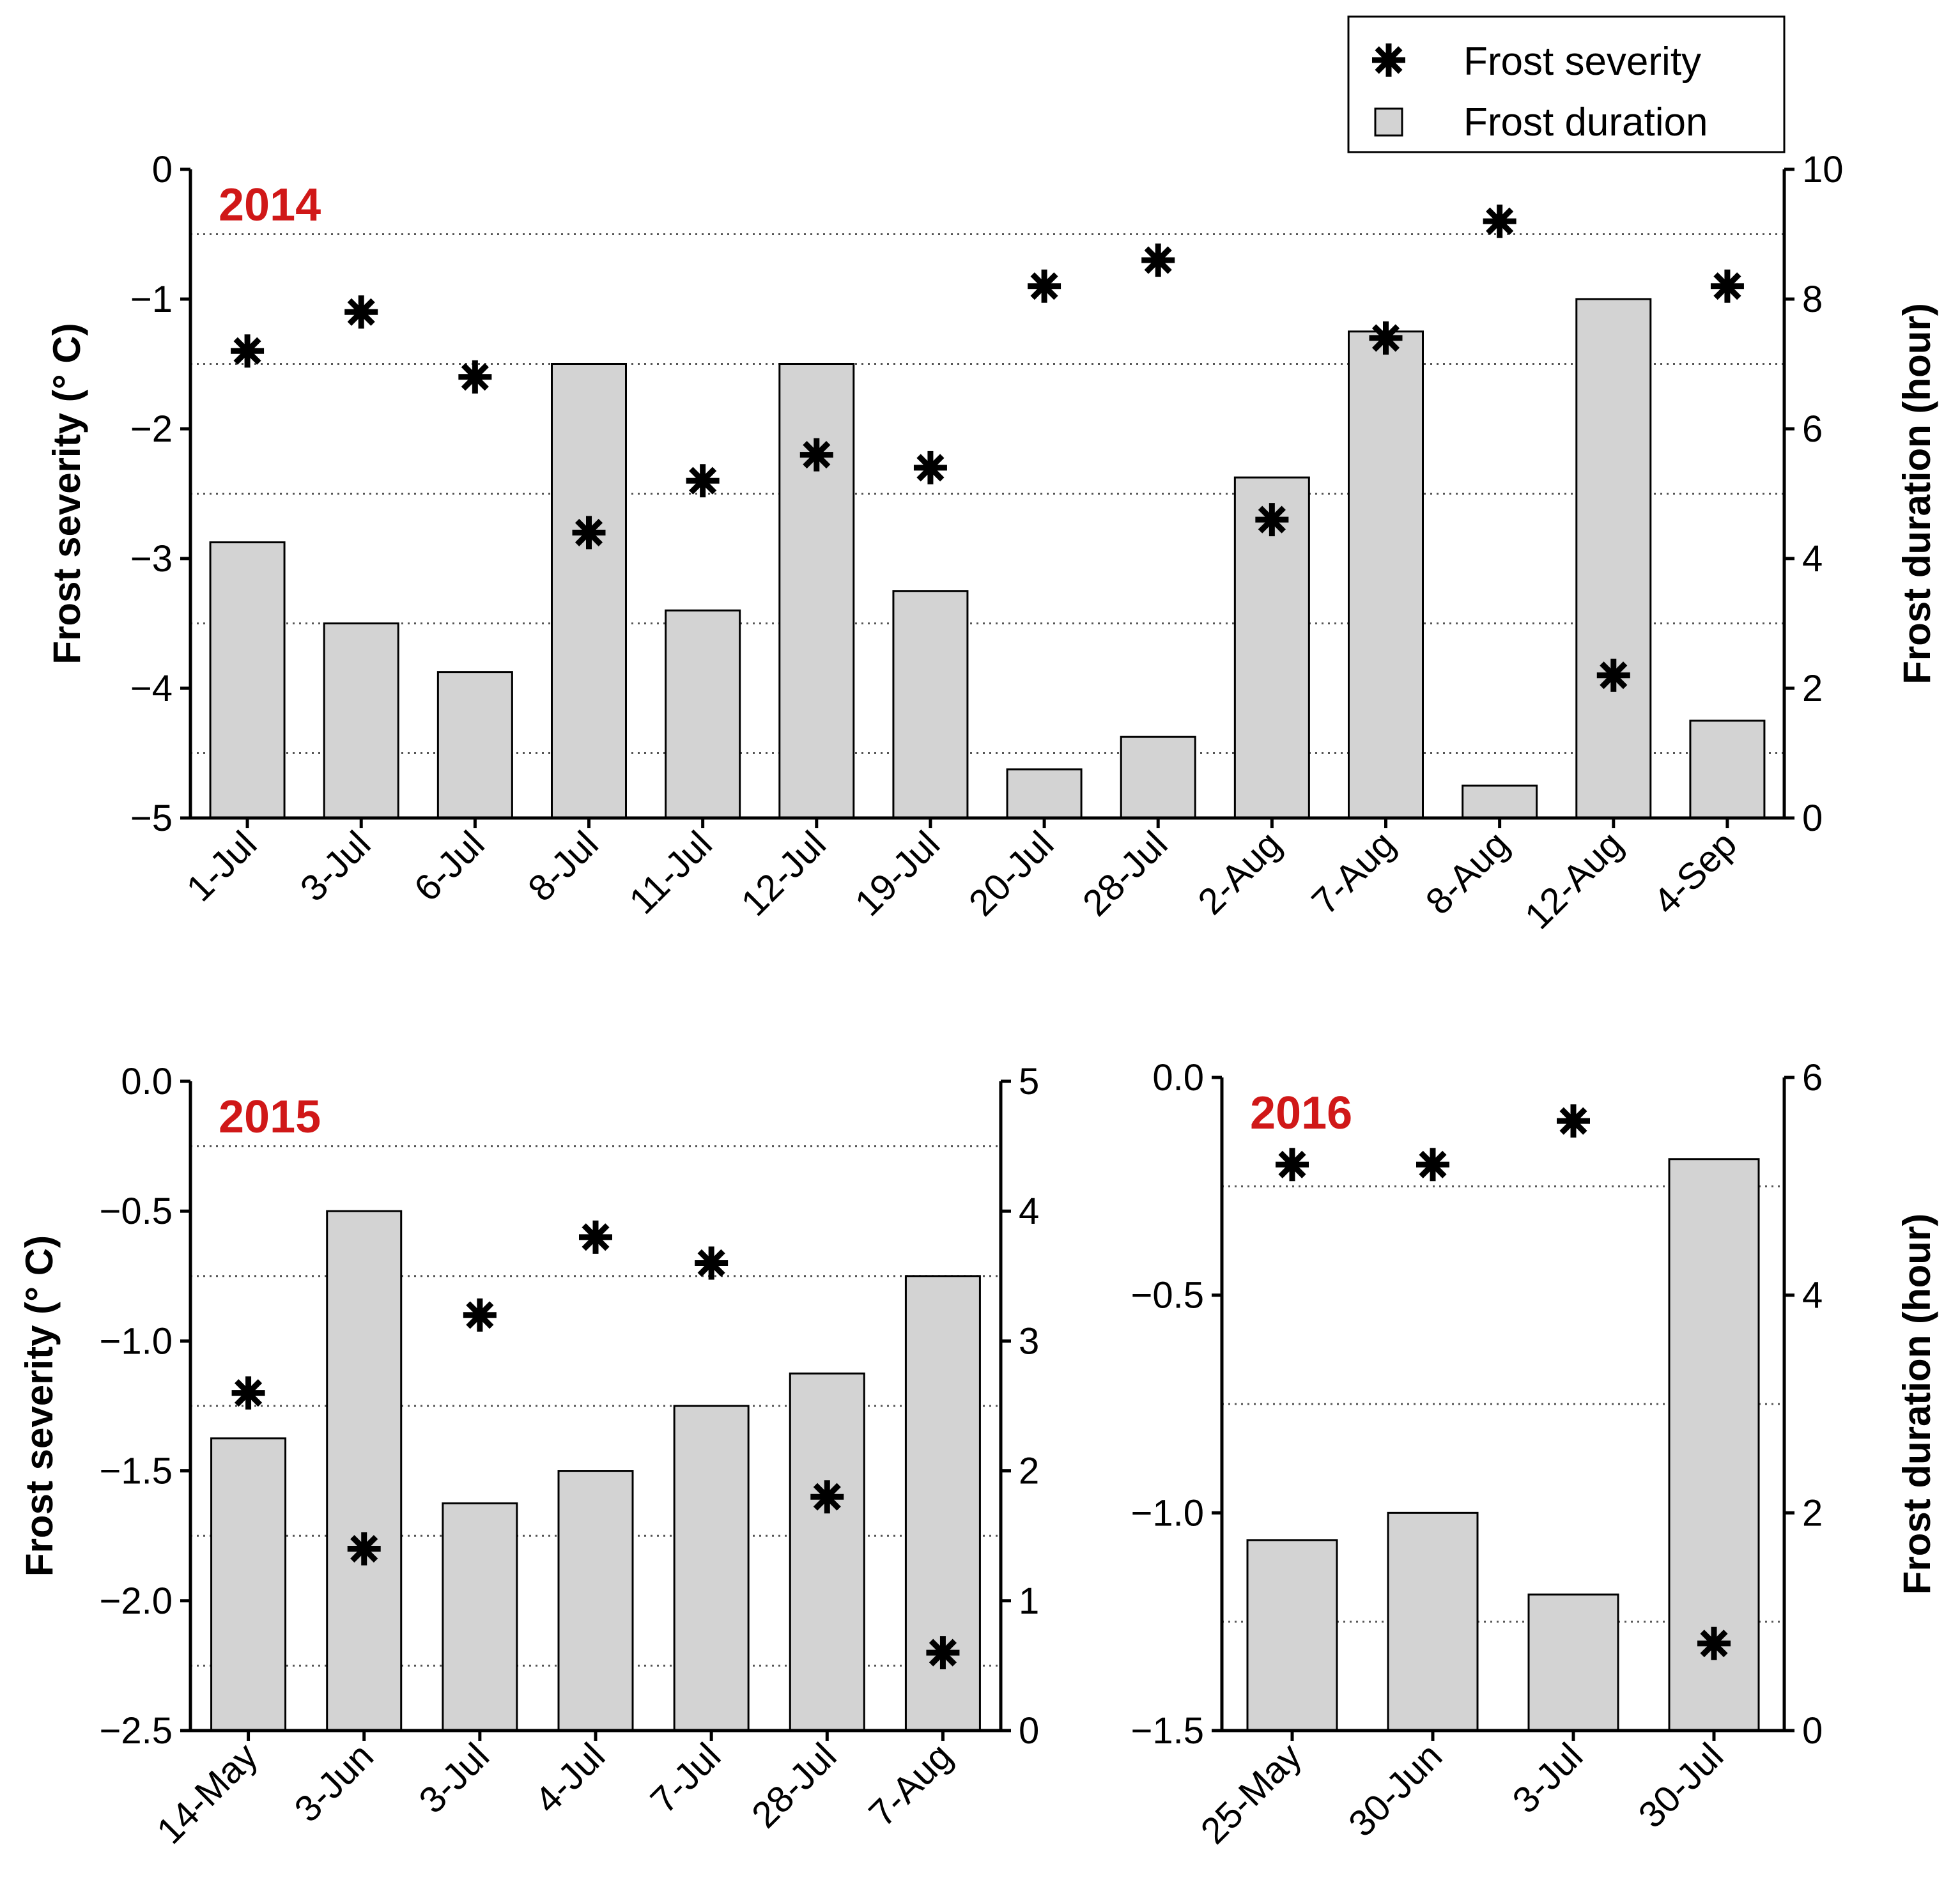 The width and height of the screenshot is (1960, 1898). What do you see at coordinates (563, 866) in the screenshot?
I see `category-label: 8-Jul` at bounding box center [563, 866].